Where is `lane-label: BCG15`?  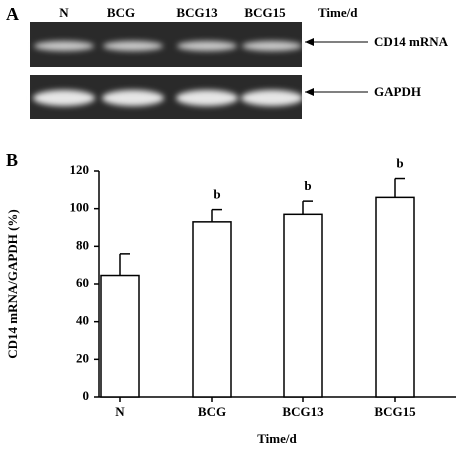
lane-label: BCG15 is located at coordinates (265, 12).